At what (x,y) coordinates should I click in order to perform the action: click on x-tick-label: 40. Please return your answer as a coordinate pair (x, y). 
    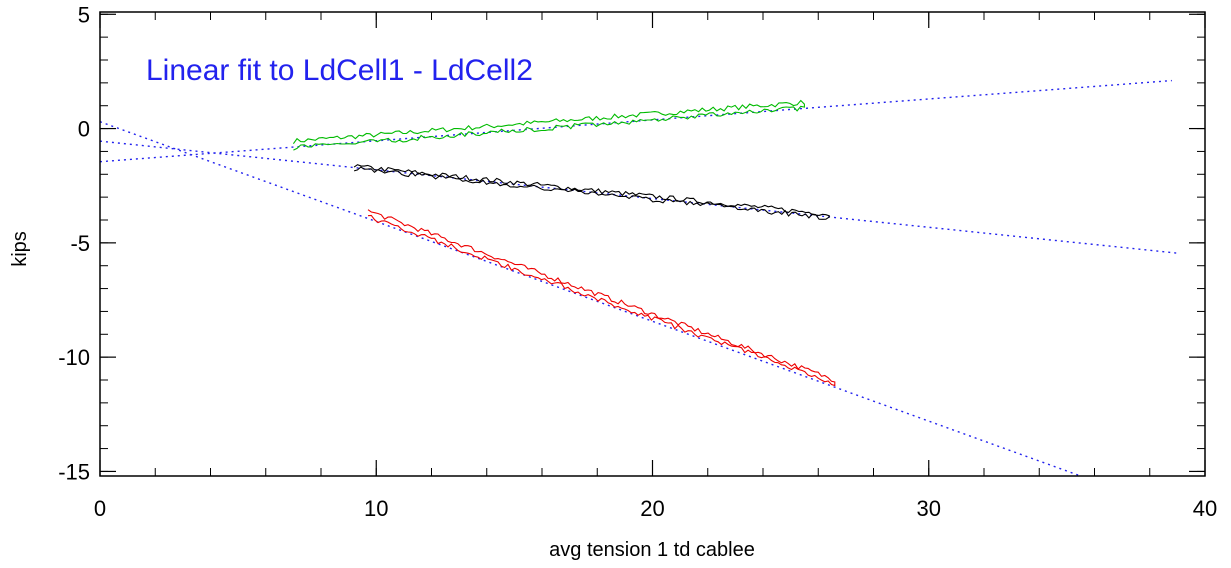
    Looking at the image, I should click on (1205, 508).